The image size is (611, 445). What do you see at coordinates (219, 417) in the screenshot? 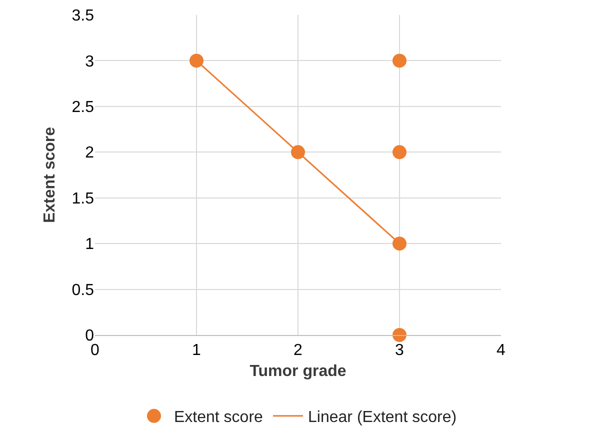
I see `legend-label: Extent score` at bounding box center [219, 417].